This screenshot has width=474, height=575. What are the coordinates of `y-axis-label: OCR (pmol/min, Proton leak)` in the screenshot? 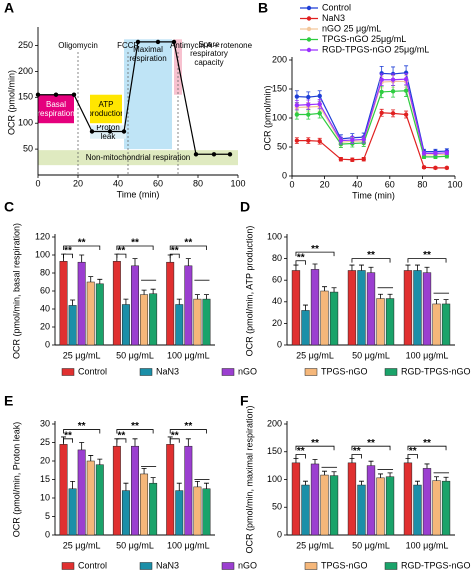 It's located at (16, 480).